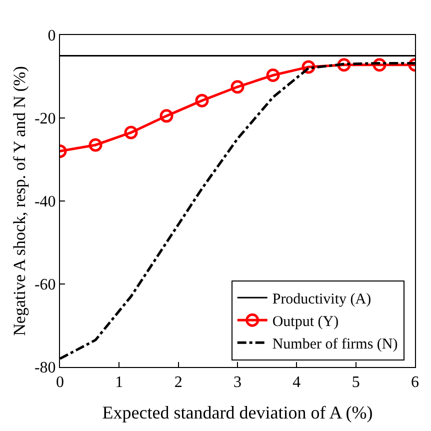  I want to click on legend-label: Productivity (A), so click(322, 299).